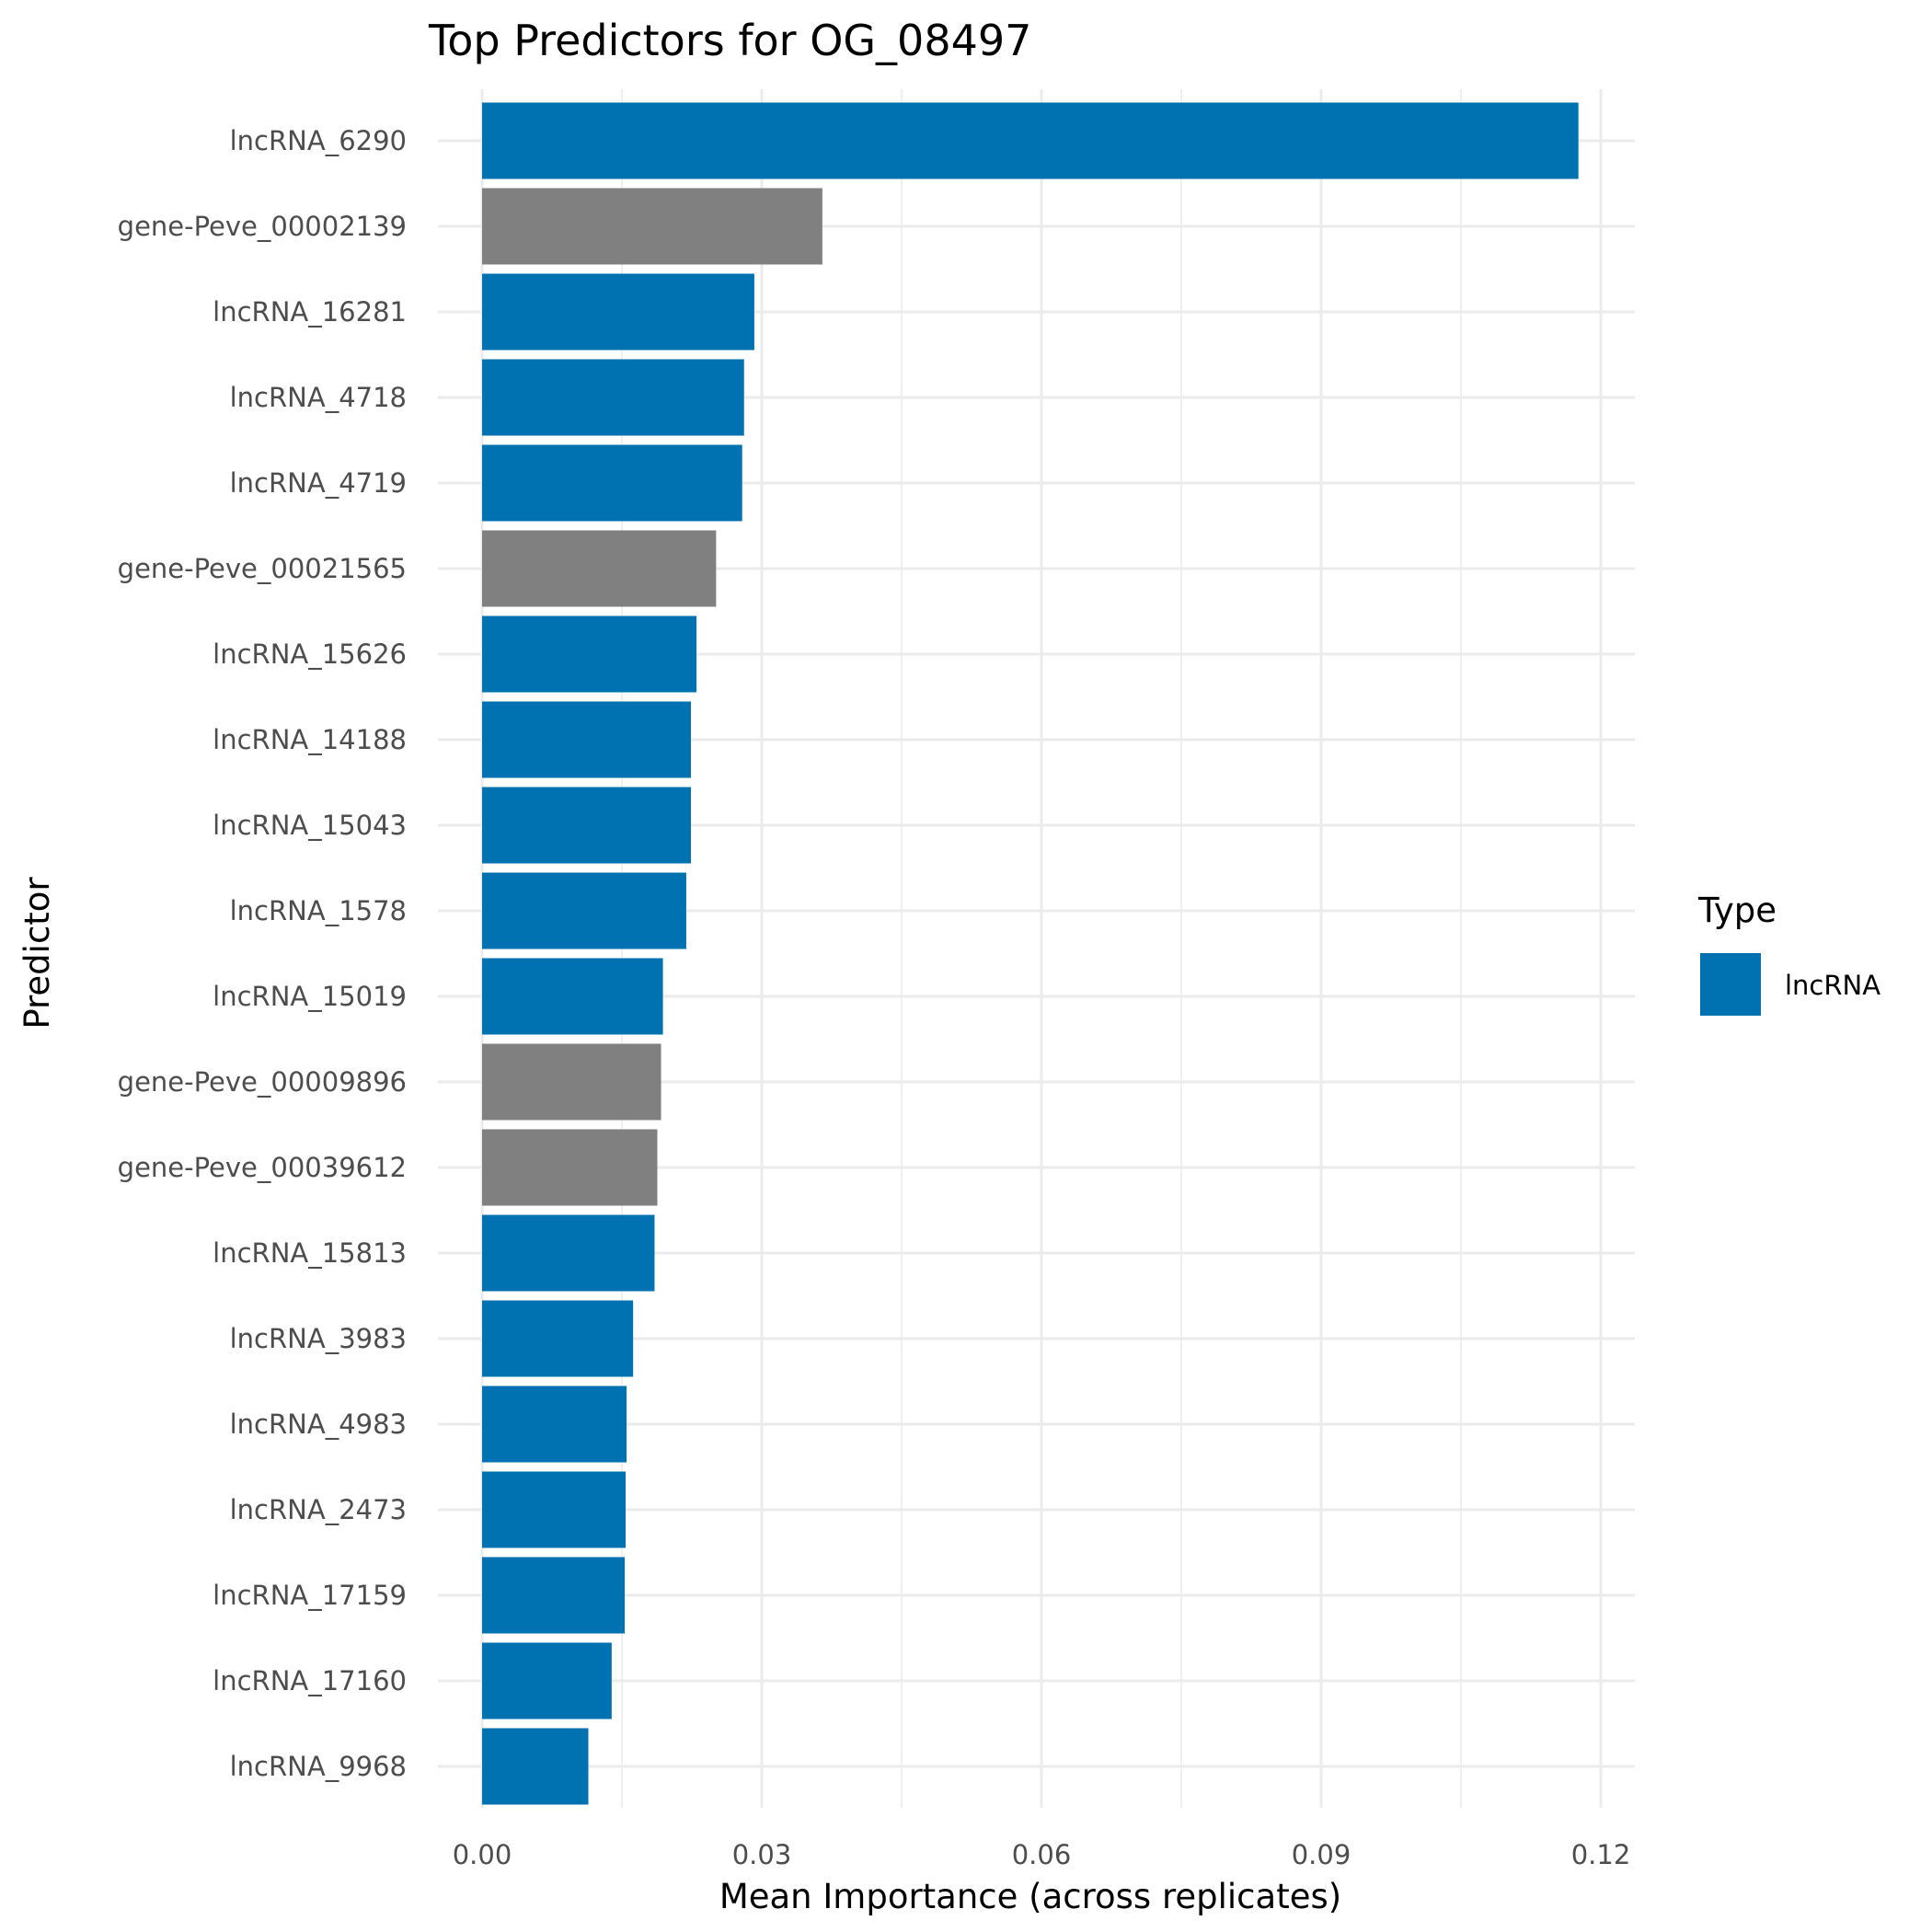 The image size is (1932, 1932). I want to click on chart-title: Top Predictors for OG_08497, so click(729, 40).